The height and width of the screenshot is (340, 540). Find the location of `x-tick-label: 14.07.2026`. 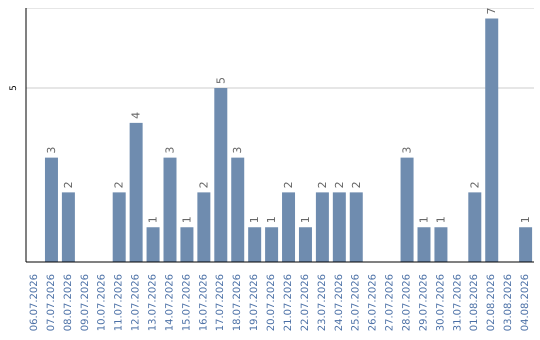

x-tick-label: 14.07.2026 is located at coordinates (170, 303).